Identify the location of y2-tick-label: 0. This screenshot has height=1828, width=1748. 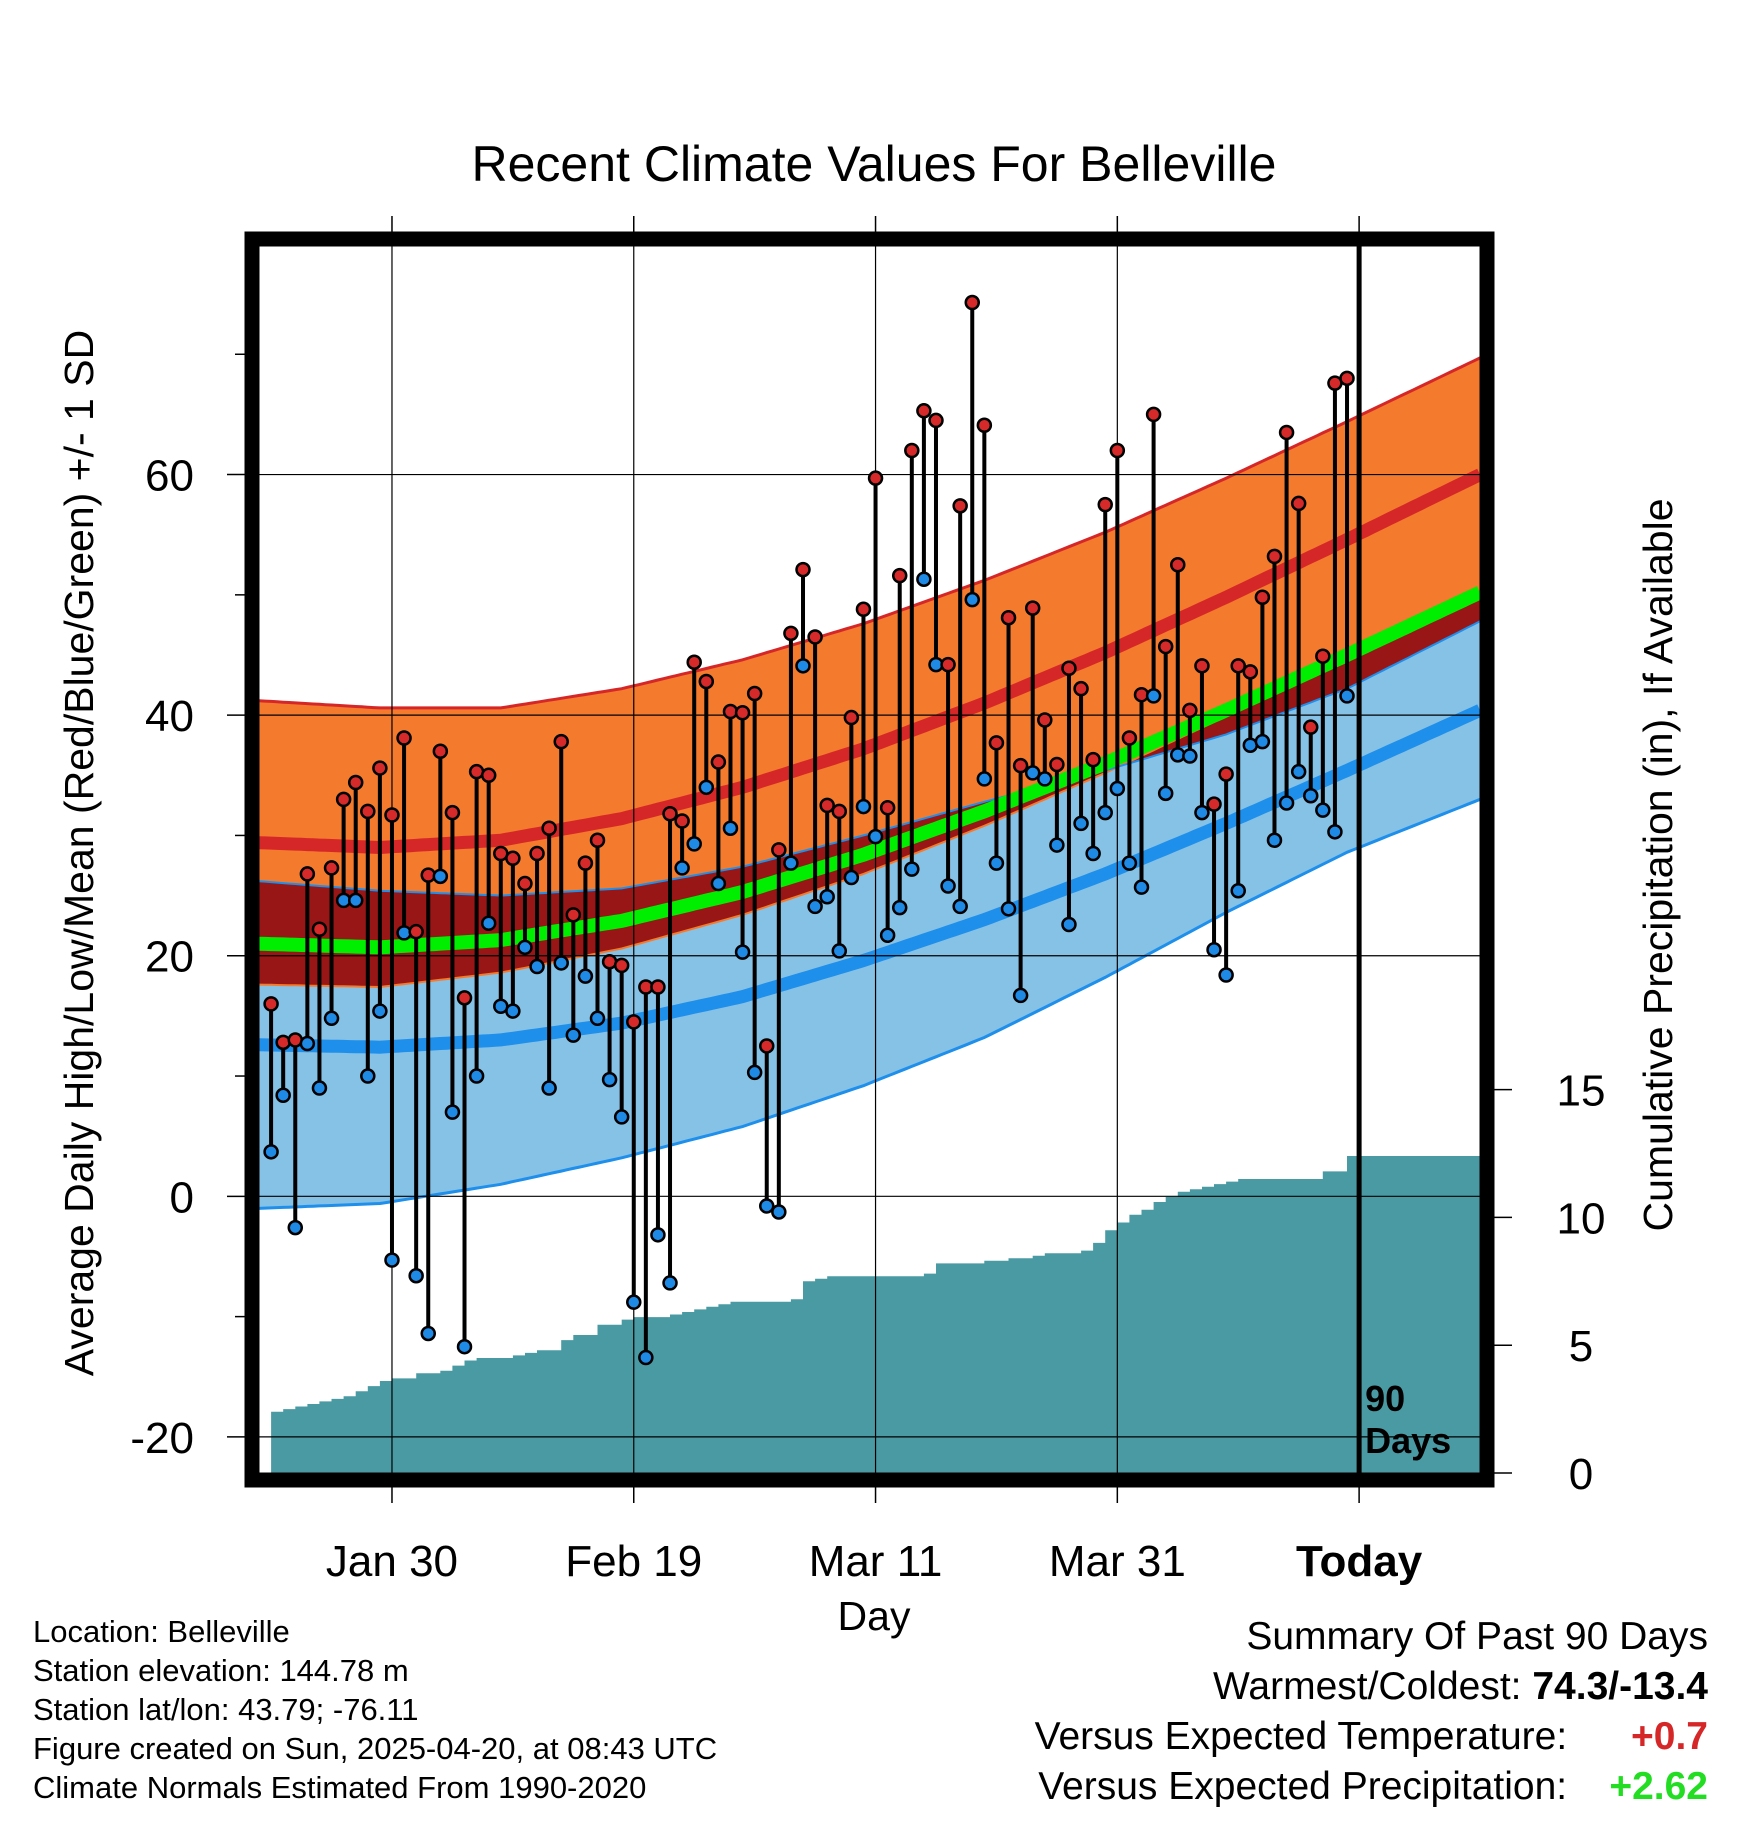
(1581, 1474).